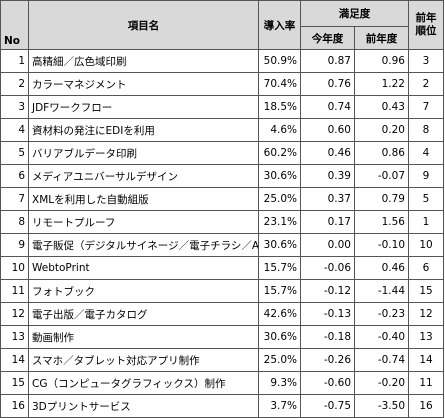 The image size is (445, 418). What do you see at coordinates (14, 337) in the screenshot?
I see `cell-no: 13` at bounding box center [14, 337].